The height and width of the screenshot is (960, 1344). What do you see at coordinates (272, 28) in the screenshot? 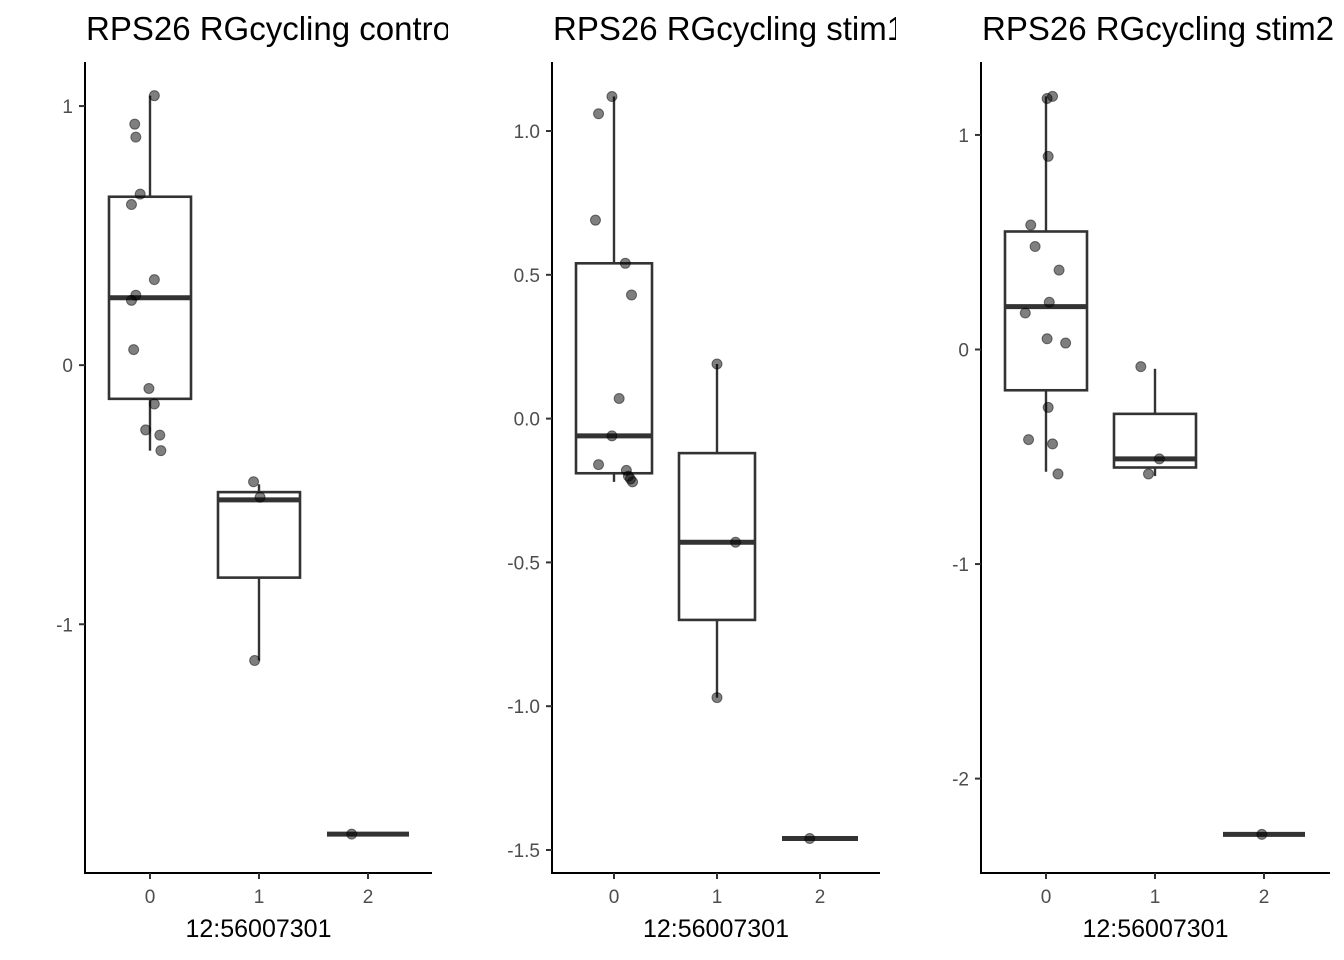
I see `panel-title: RPS26 RGcycling control` at bounding box center [272, 28].